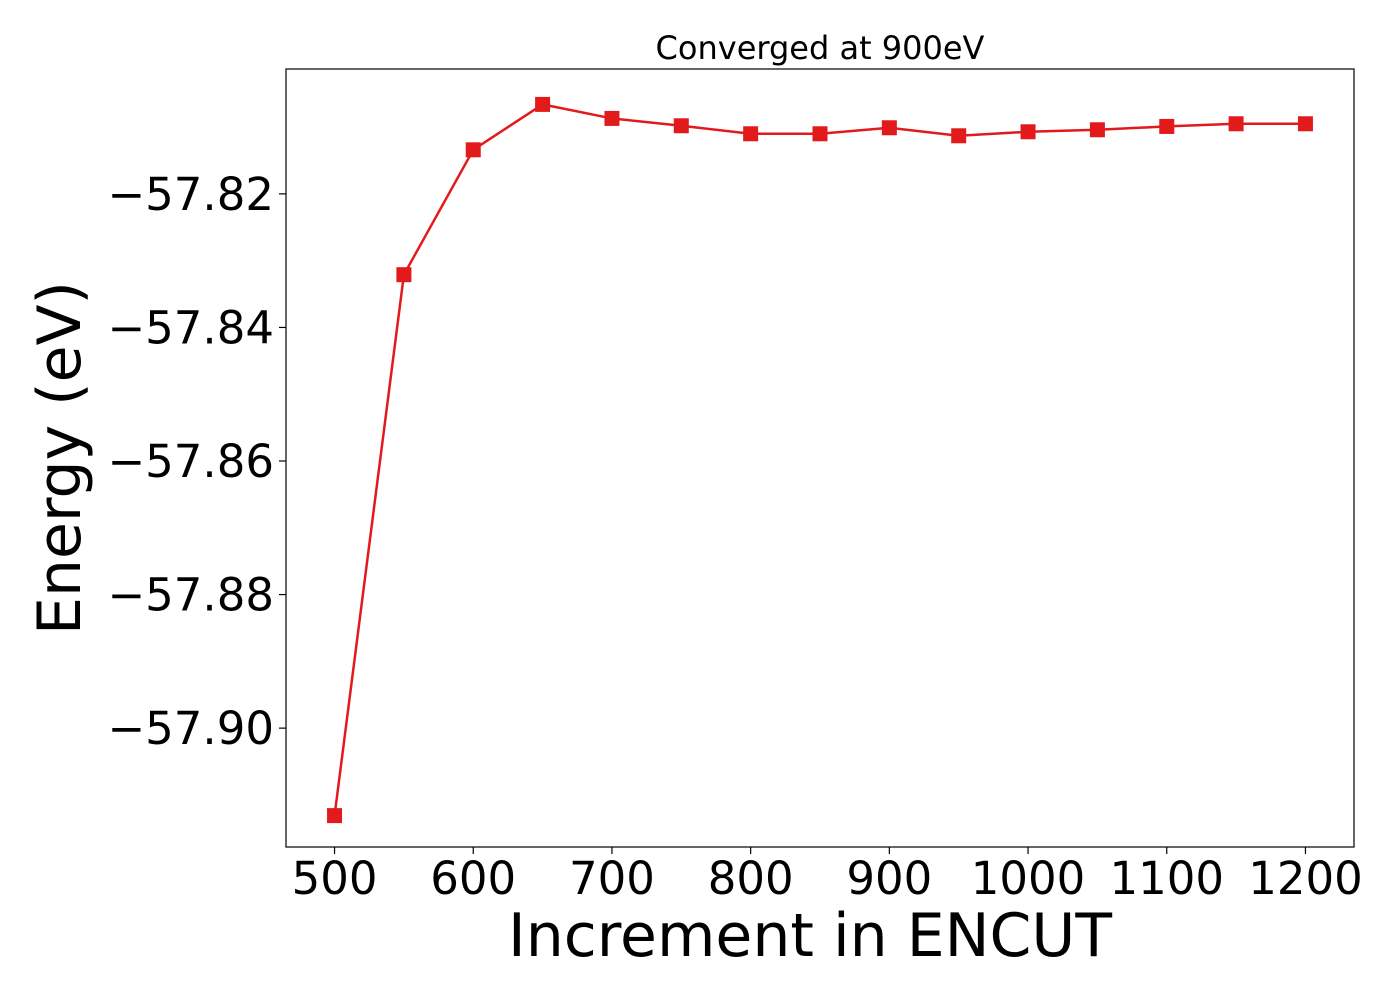  What do you see at coordinates (335, 878) in the screenshot?
I see `x-tick-label: 500` at bounding box center [335, 878].